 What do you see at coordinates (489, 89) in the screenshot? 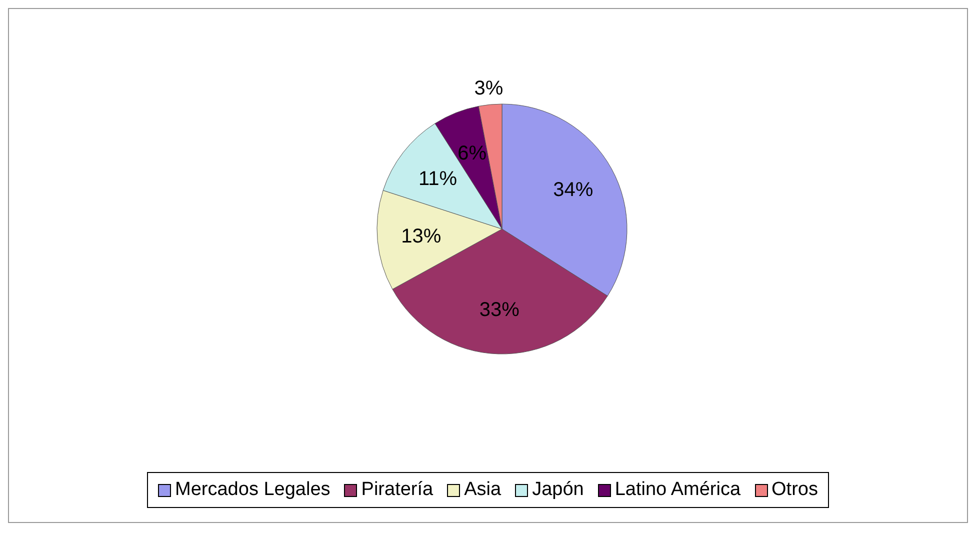
I see `data-label: 3%` at bounding box center [489, 89].